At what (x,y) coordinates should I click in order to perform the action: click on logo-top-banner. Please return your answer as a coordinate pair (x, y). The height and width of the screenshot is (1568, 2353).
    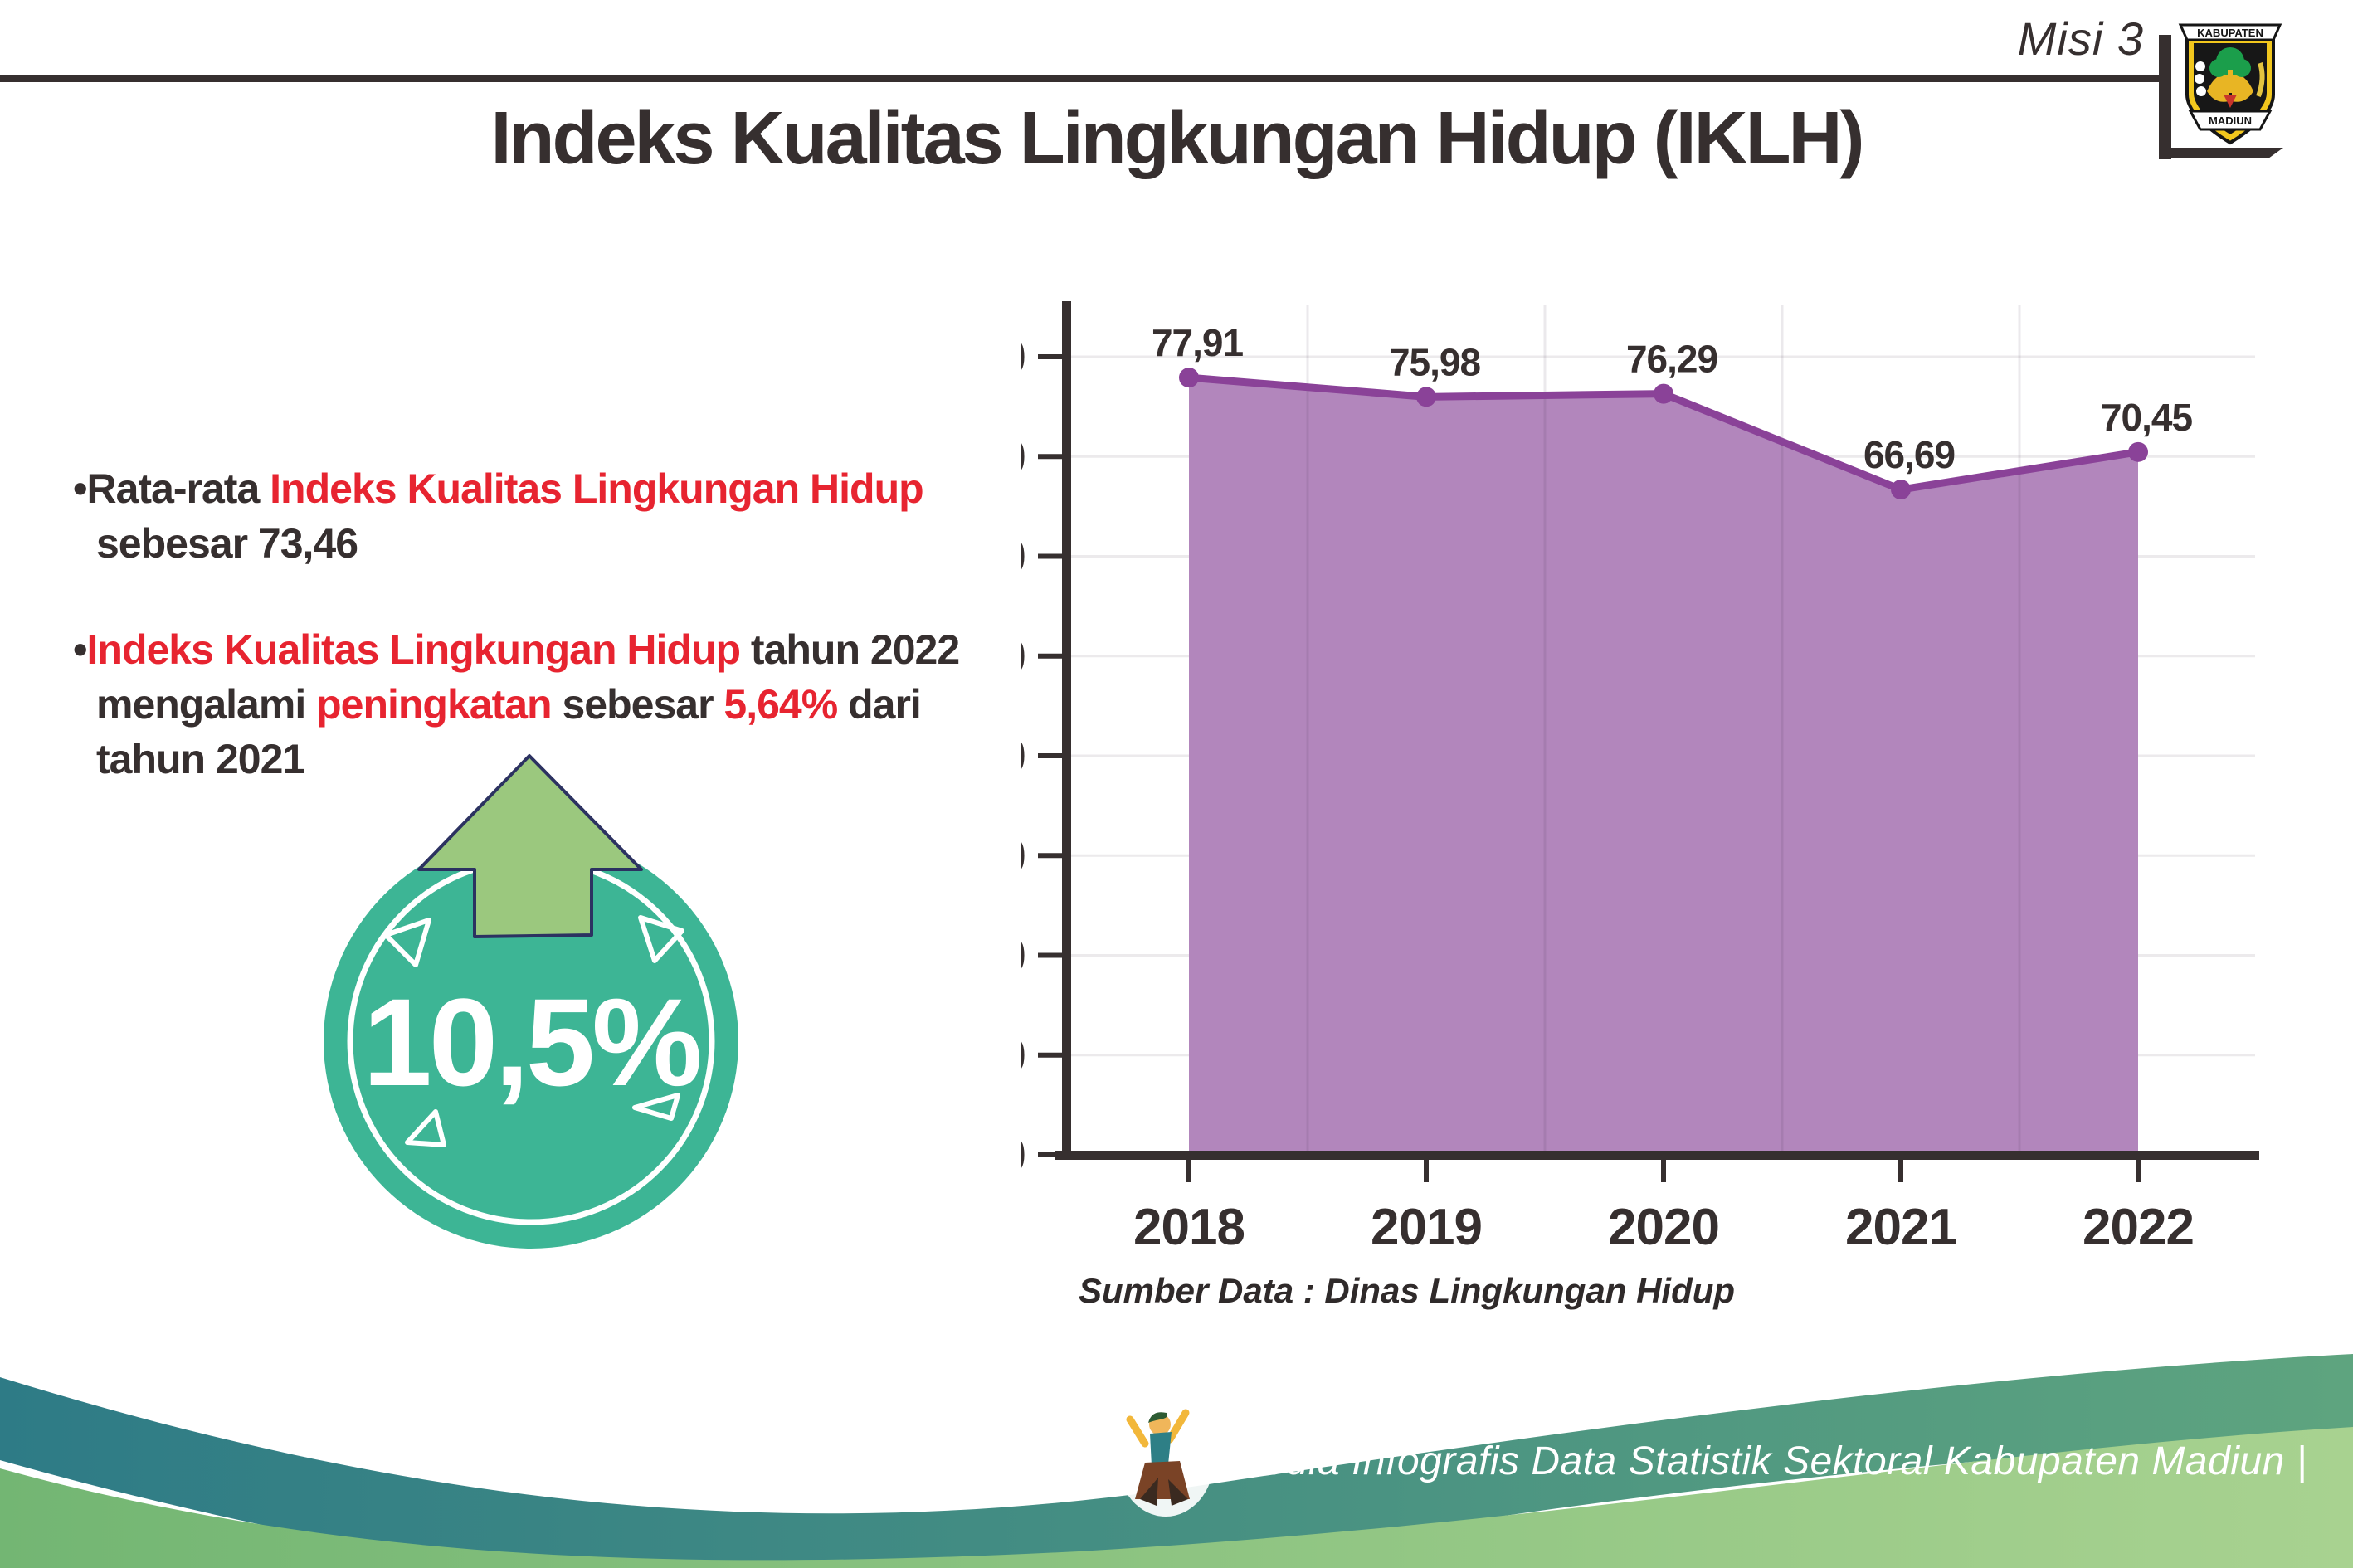
    Looking at the image, I should click on (2230, 32).